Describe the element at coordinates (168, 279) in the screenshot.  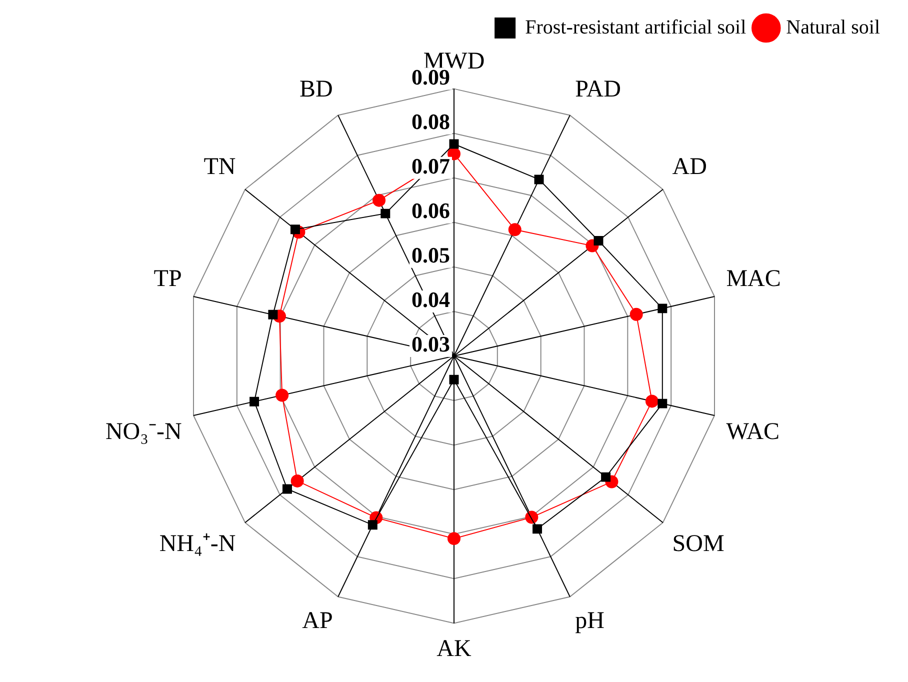
I see `spoke-label: TP` at that location.